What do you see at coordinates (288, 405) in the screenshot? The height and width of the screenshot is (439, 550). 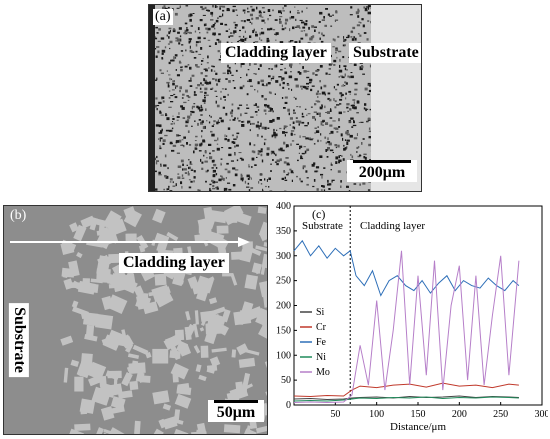 I see `y-tick-label: 0` at bounding box center [288, 405].